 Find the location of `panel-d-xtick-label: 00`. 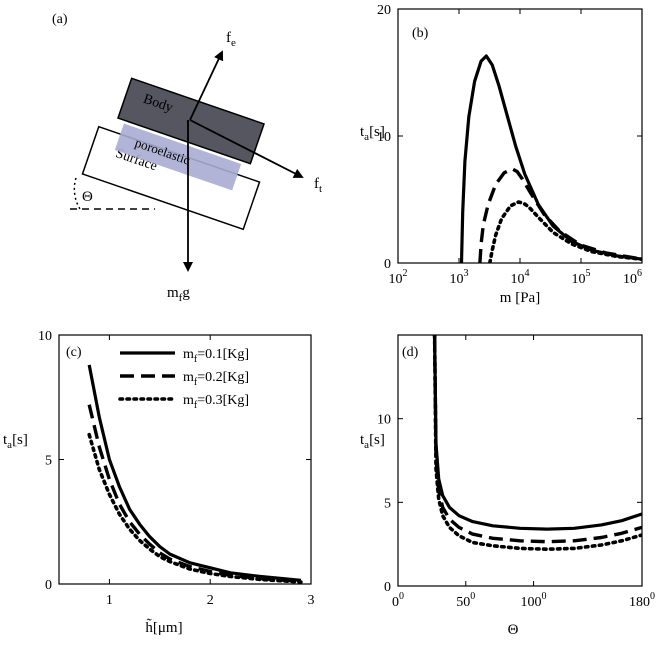

panel-d-xtick-label: 00 is located at coordinates (398, 600).